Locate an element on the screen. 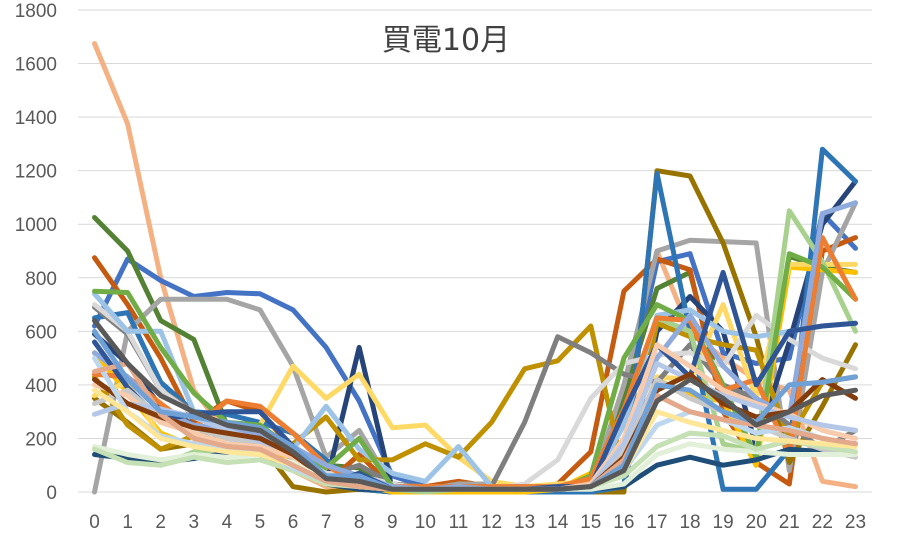  x-tick-label: 19 is located at coordinates (723, 522).